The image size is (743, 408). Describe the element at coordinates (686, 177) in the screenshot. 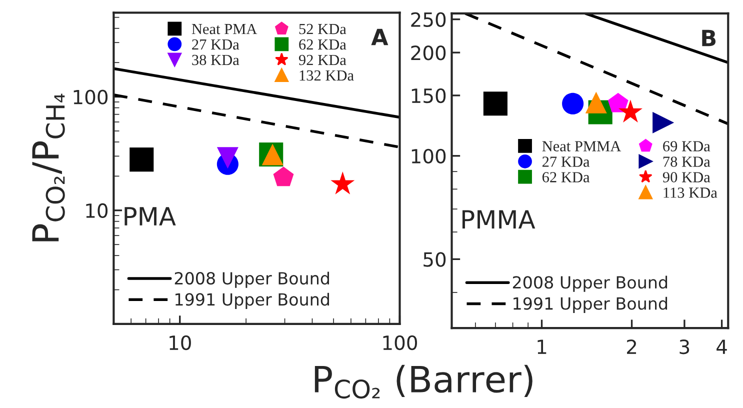

I see `legend-label: 90 KDa` at that location.